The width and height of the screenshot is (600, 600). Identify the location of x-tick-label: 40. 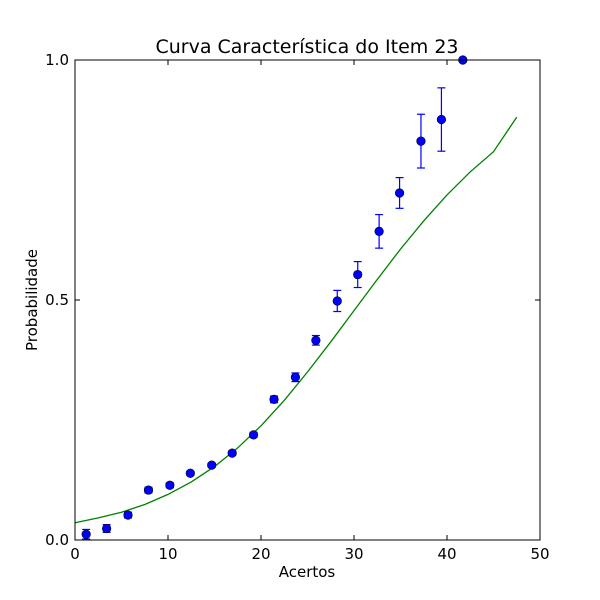
(446, 554).